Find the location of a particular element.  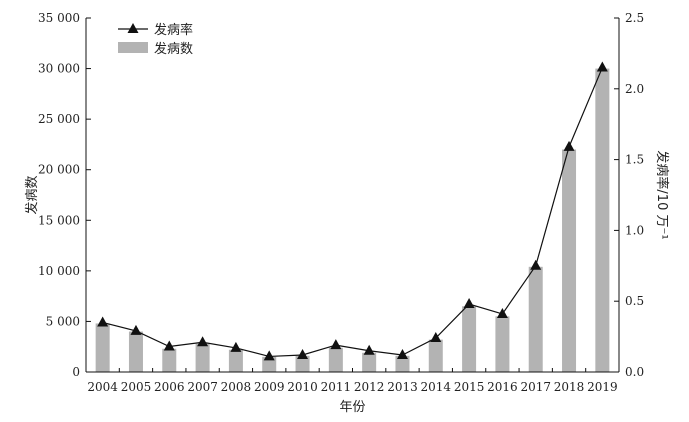

legend-label-rate: 发病率 is located at coordinates (173, 30).